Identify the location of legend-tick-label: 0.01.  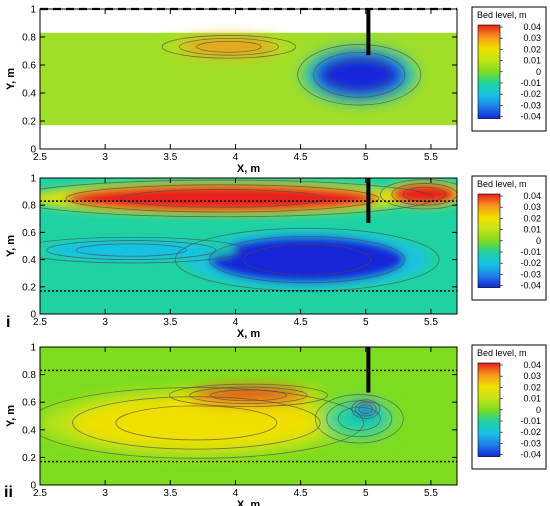
(532, 61).